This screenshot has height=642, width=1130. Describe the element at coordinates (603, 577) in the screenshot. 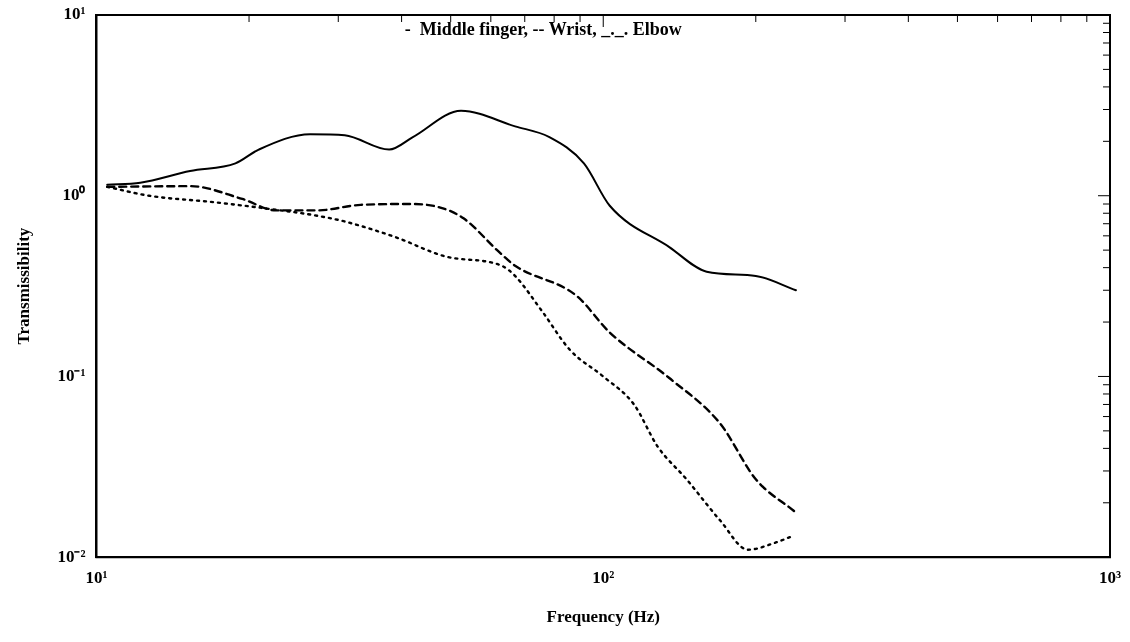

I see `x-tick-label: 10²` at that location.